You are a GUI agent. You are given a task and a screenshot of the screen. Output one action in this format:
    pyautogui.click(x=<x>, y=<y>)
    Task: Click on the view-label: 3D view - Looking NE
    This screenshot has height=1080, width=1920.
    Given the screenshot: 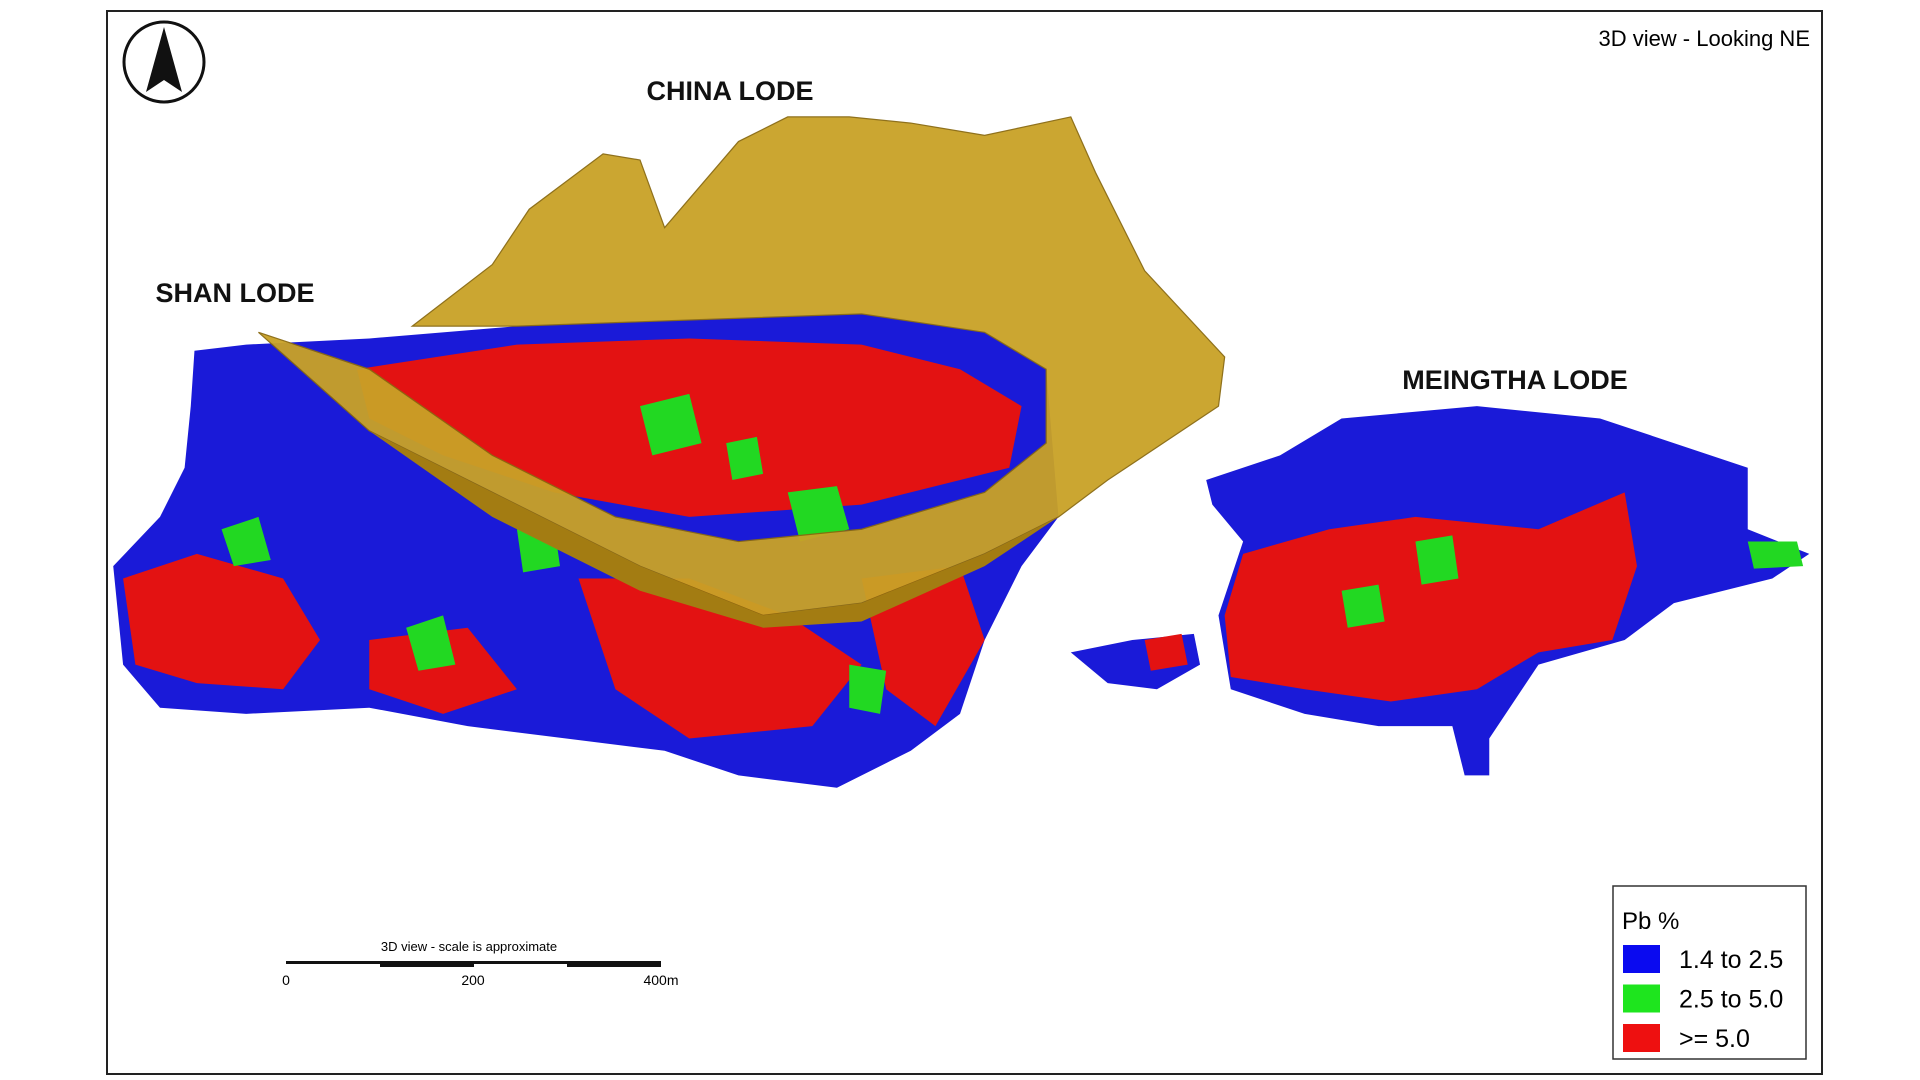 What is the action you would take?
    pyautogui.click(x=1704, y=38)
    